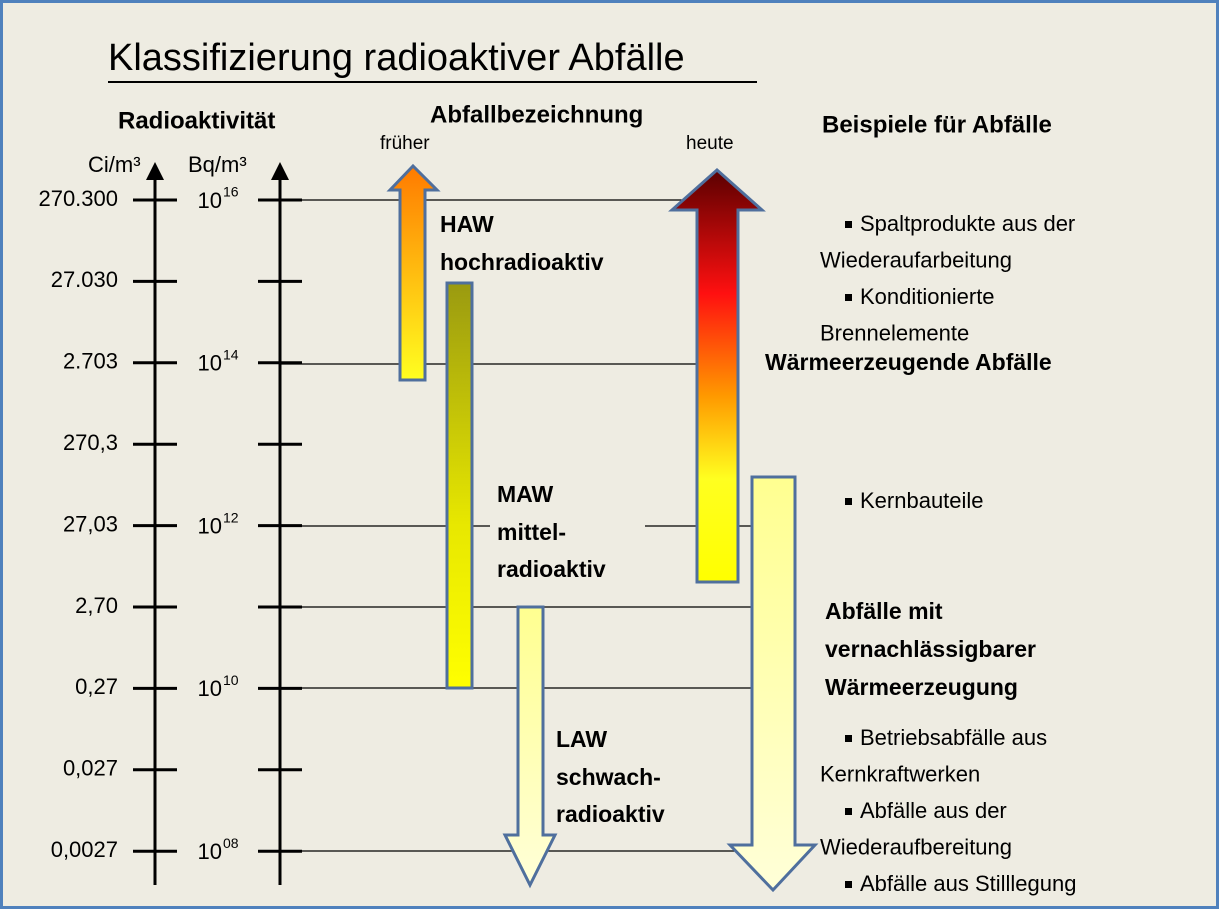  What do you see at coordinates (96, 686) in the screenshot?
I see `ci-label: 0,27` at bounding box center [96, 686].